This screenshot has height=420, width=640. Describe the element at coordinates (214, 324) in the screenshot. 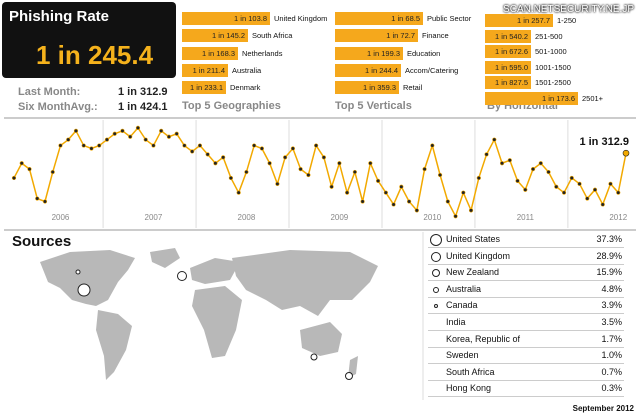

I see `map-markers` at that location.